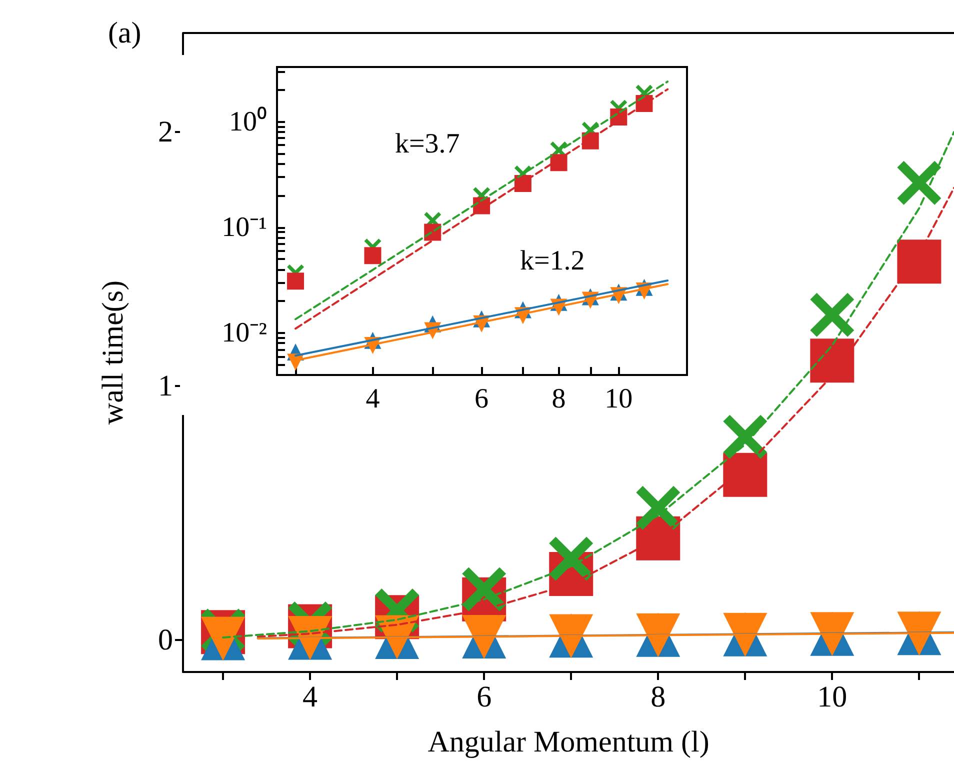 The image size is (954, 764). Describe the element at coordinates (165, 132) in the screenshot. I see `y-tick-label: 2` at that location.